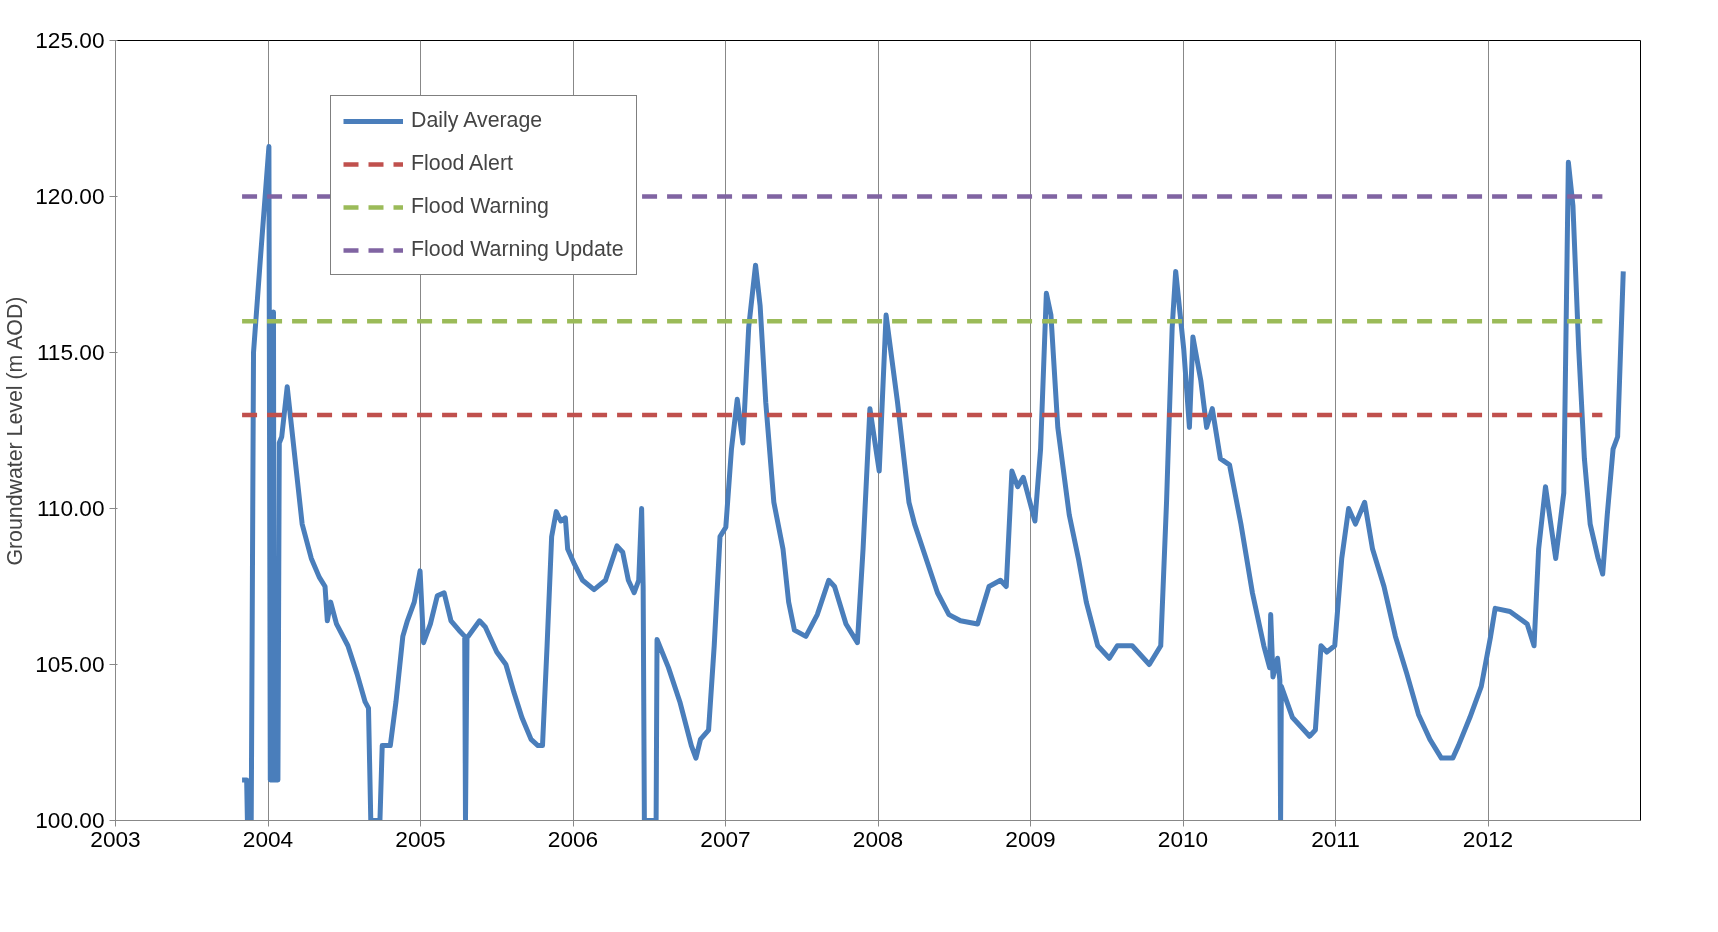  Describe the element at coordinates (70, 664) in the screenshot. I see `y-tick-label: 105.00` at that location.